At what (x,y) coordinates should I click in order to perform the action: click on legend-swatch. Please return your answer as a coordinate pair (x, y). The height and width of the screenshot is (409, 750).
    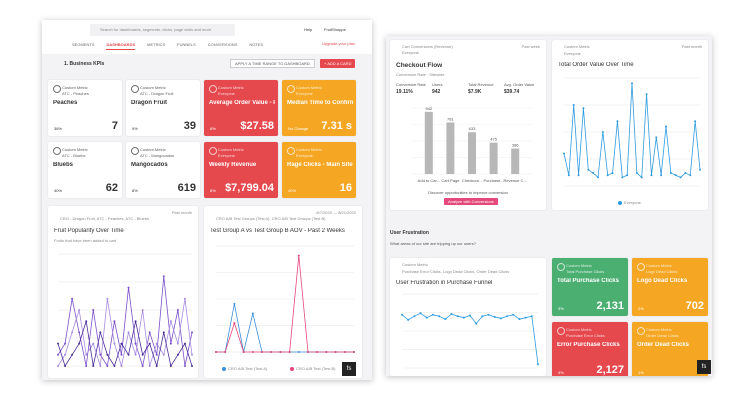
    Looking at the image, I should click on (292, 368).